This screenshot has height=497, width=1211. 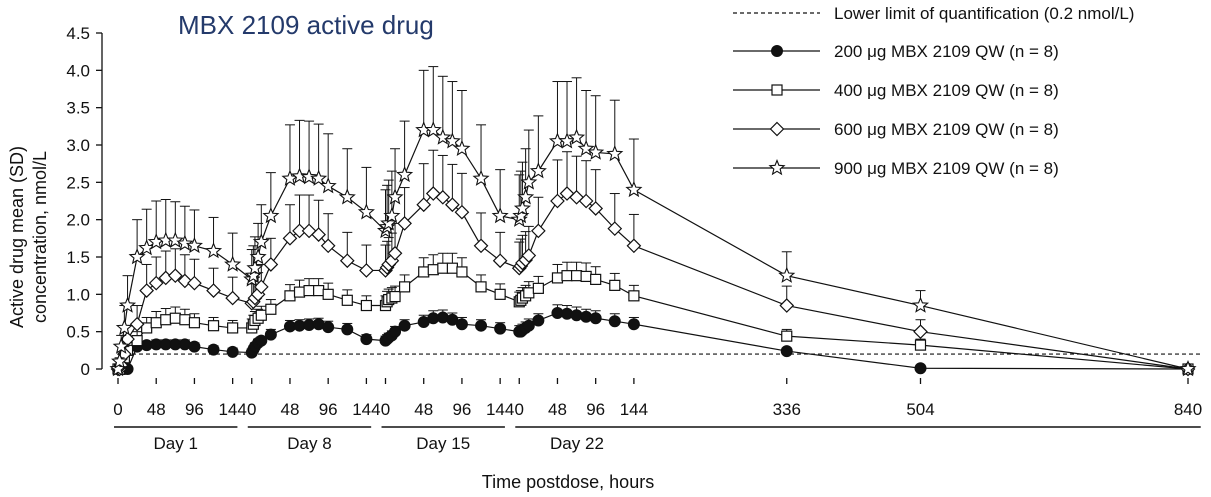 I want to click on legend-marker, so click(x=777, y=129).